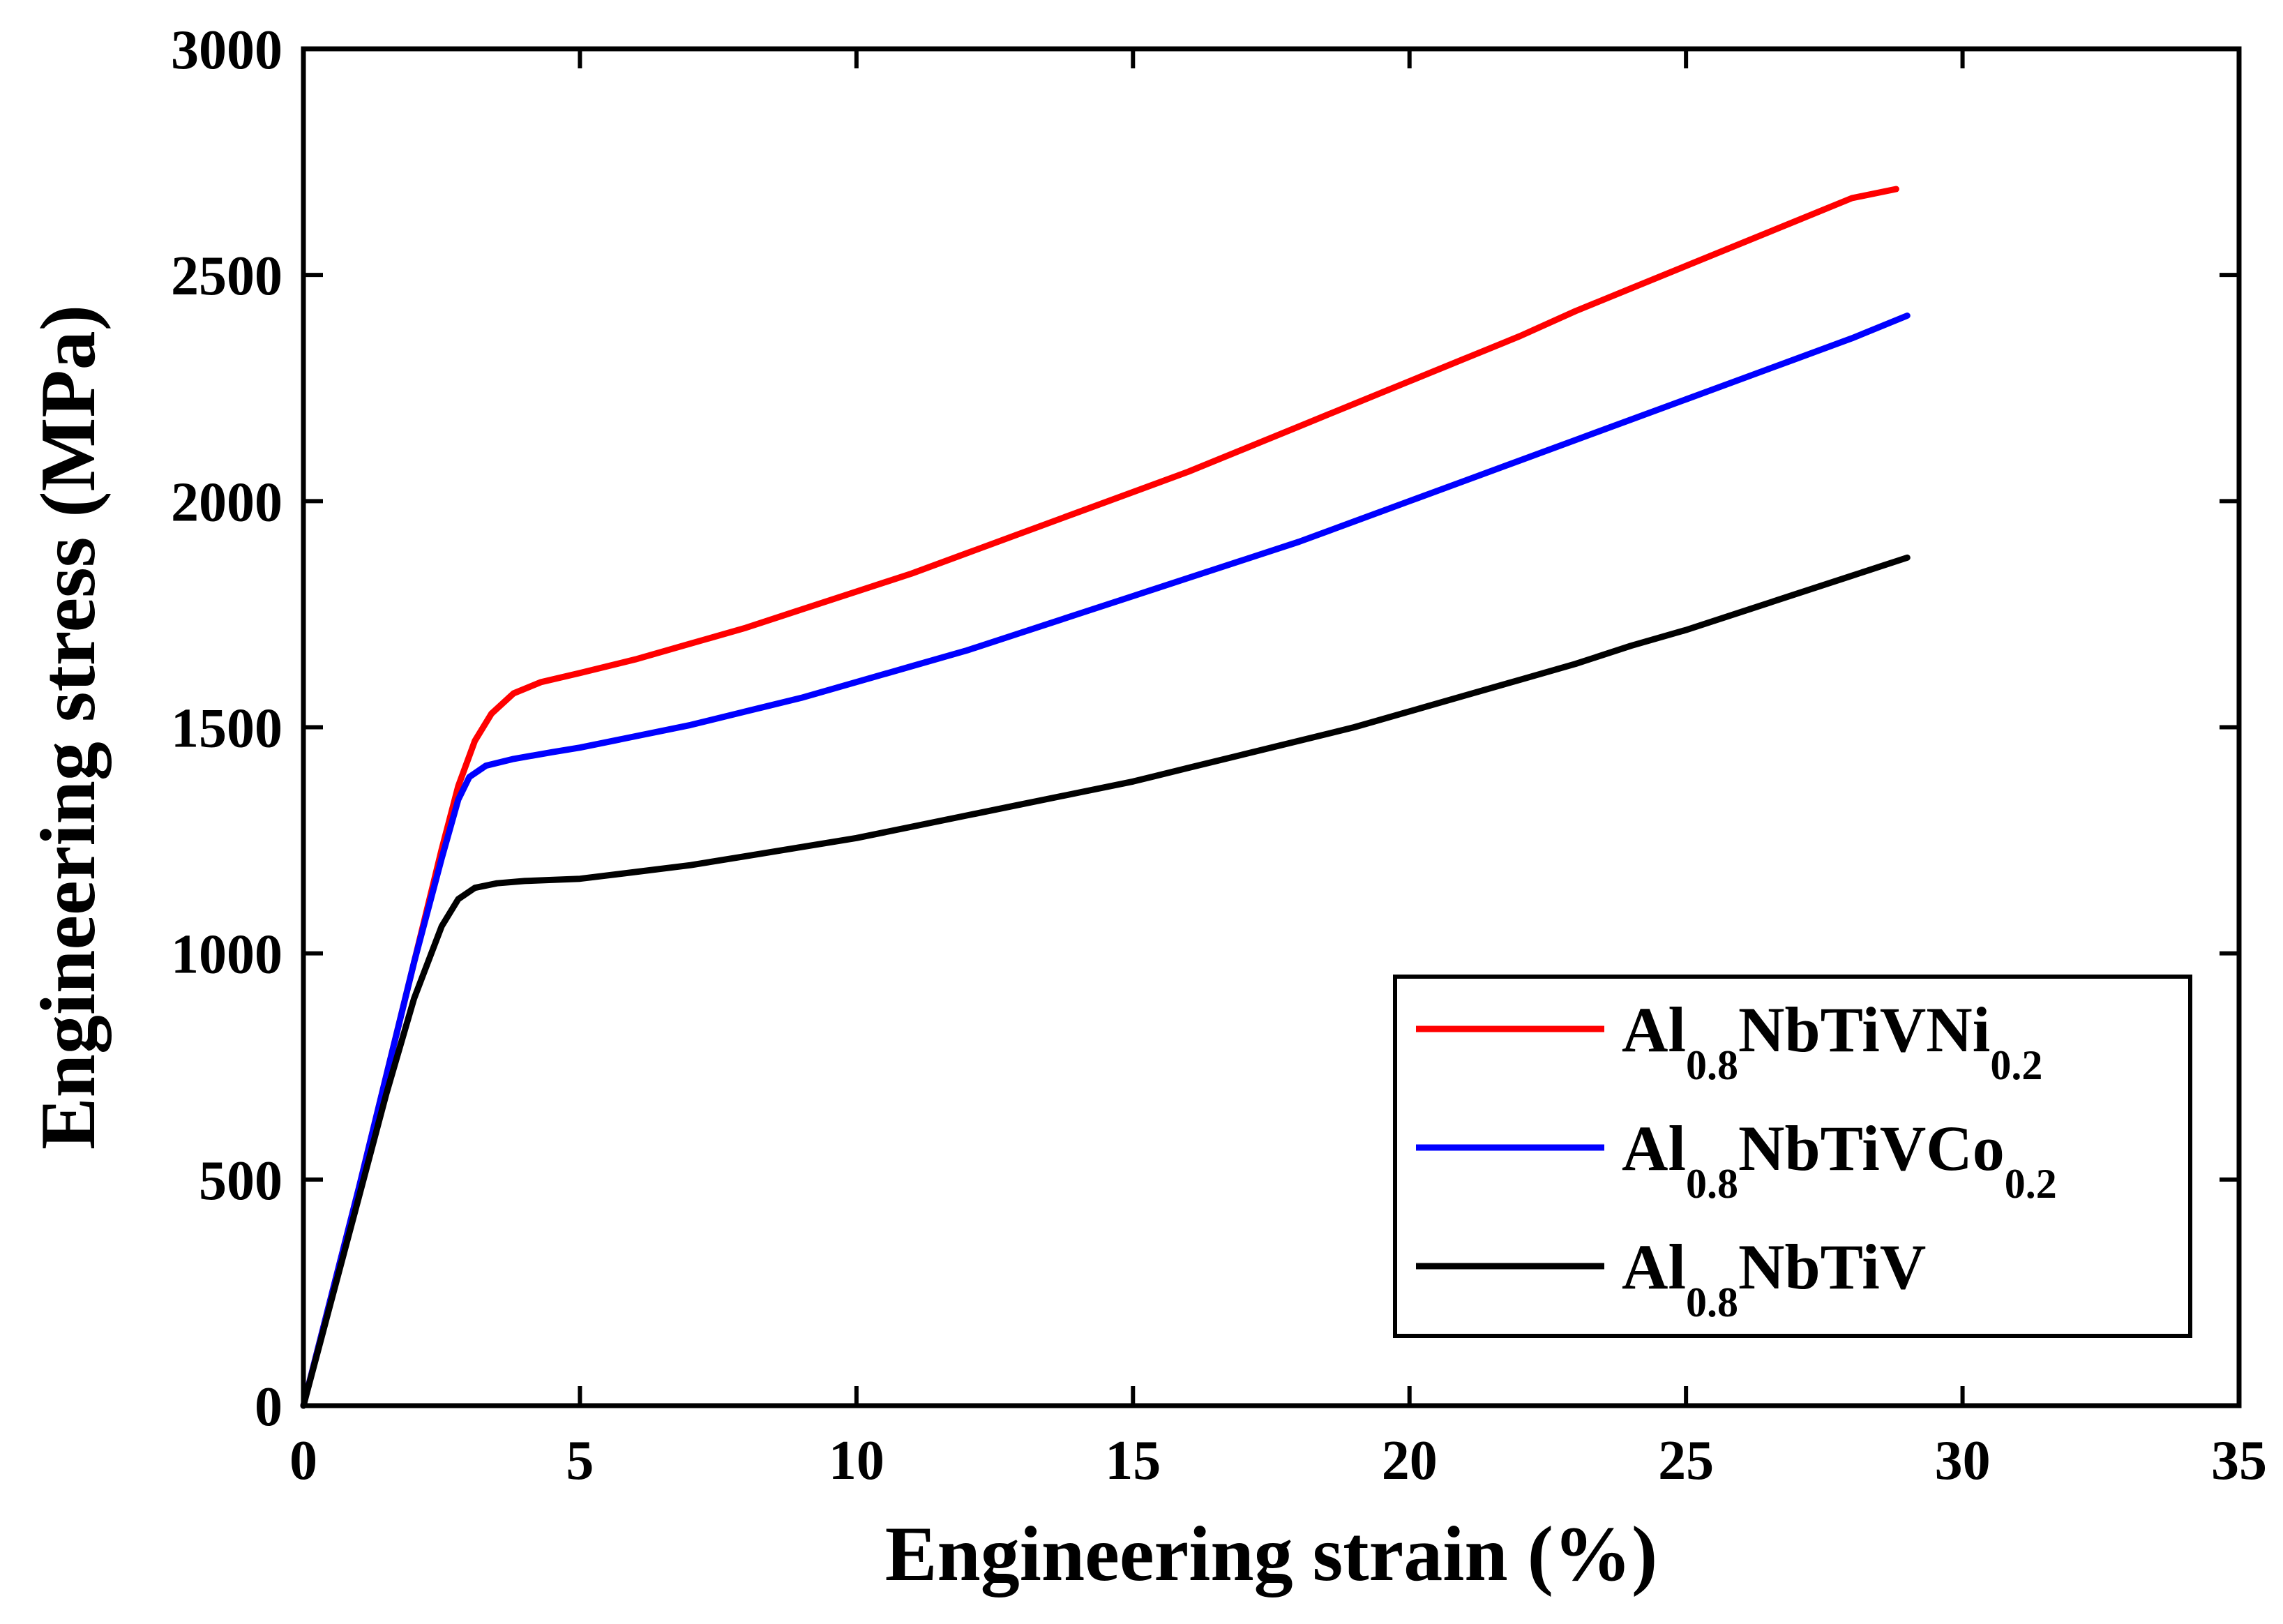 This screenshot has height=1624, width=2283. What do you see at coordinates (268, 1407) in the screenshot?
I see `y-tick-label: 0` at bounding box center [268, 1407].